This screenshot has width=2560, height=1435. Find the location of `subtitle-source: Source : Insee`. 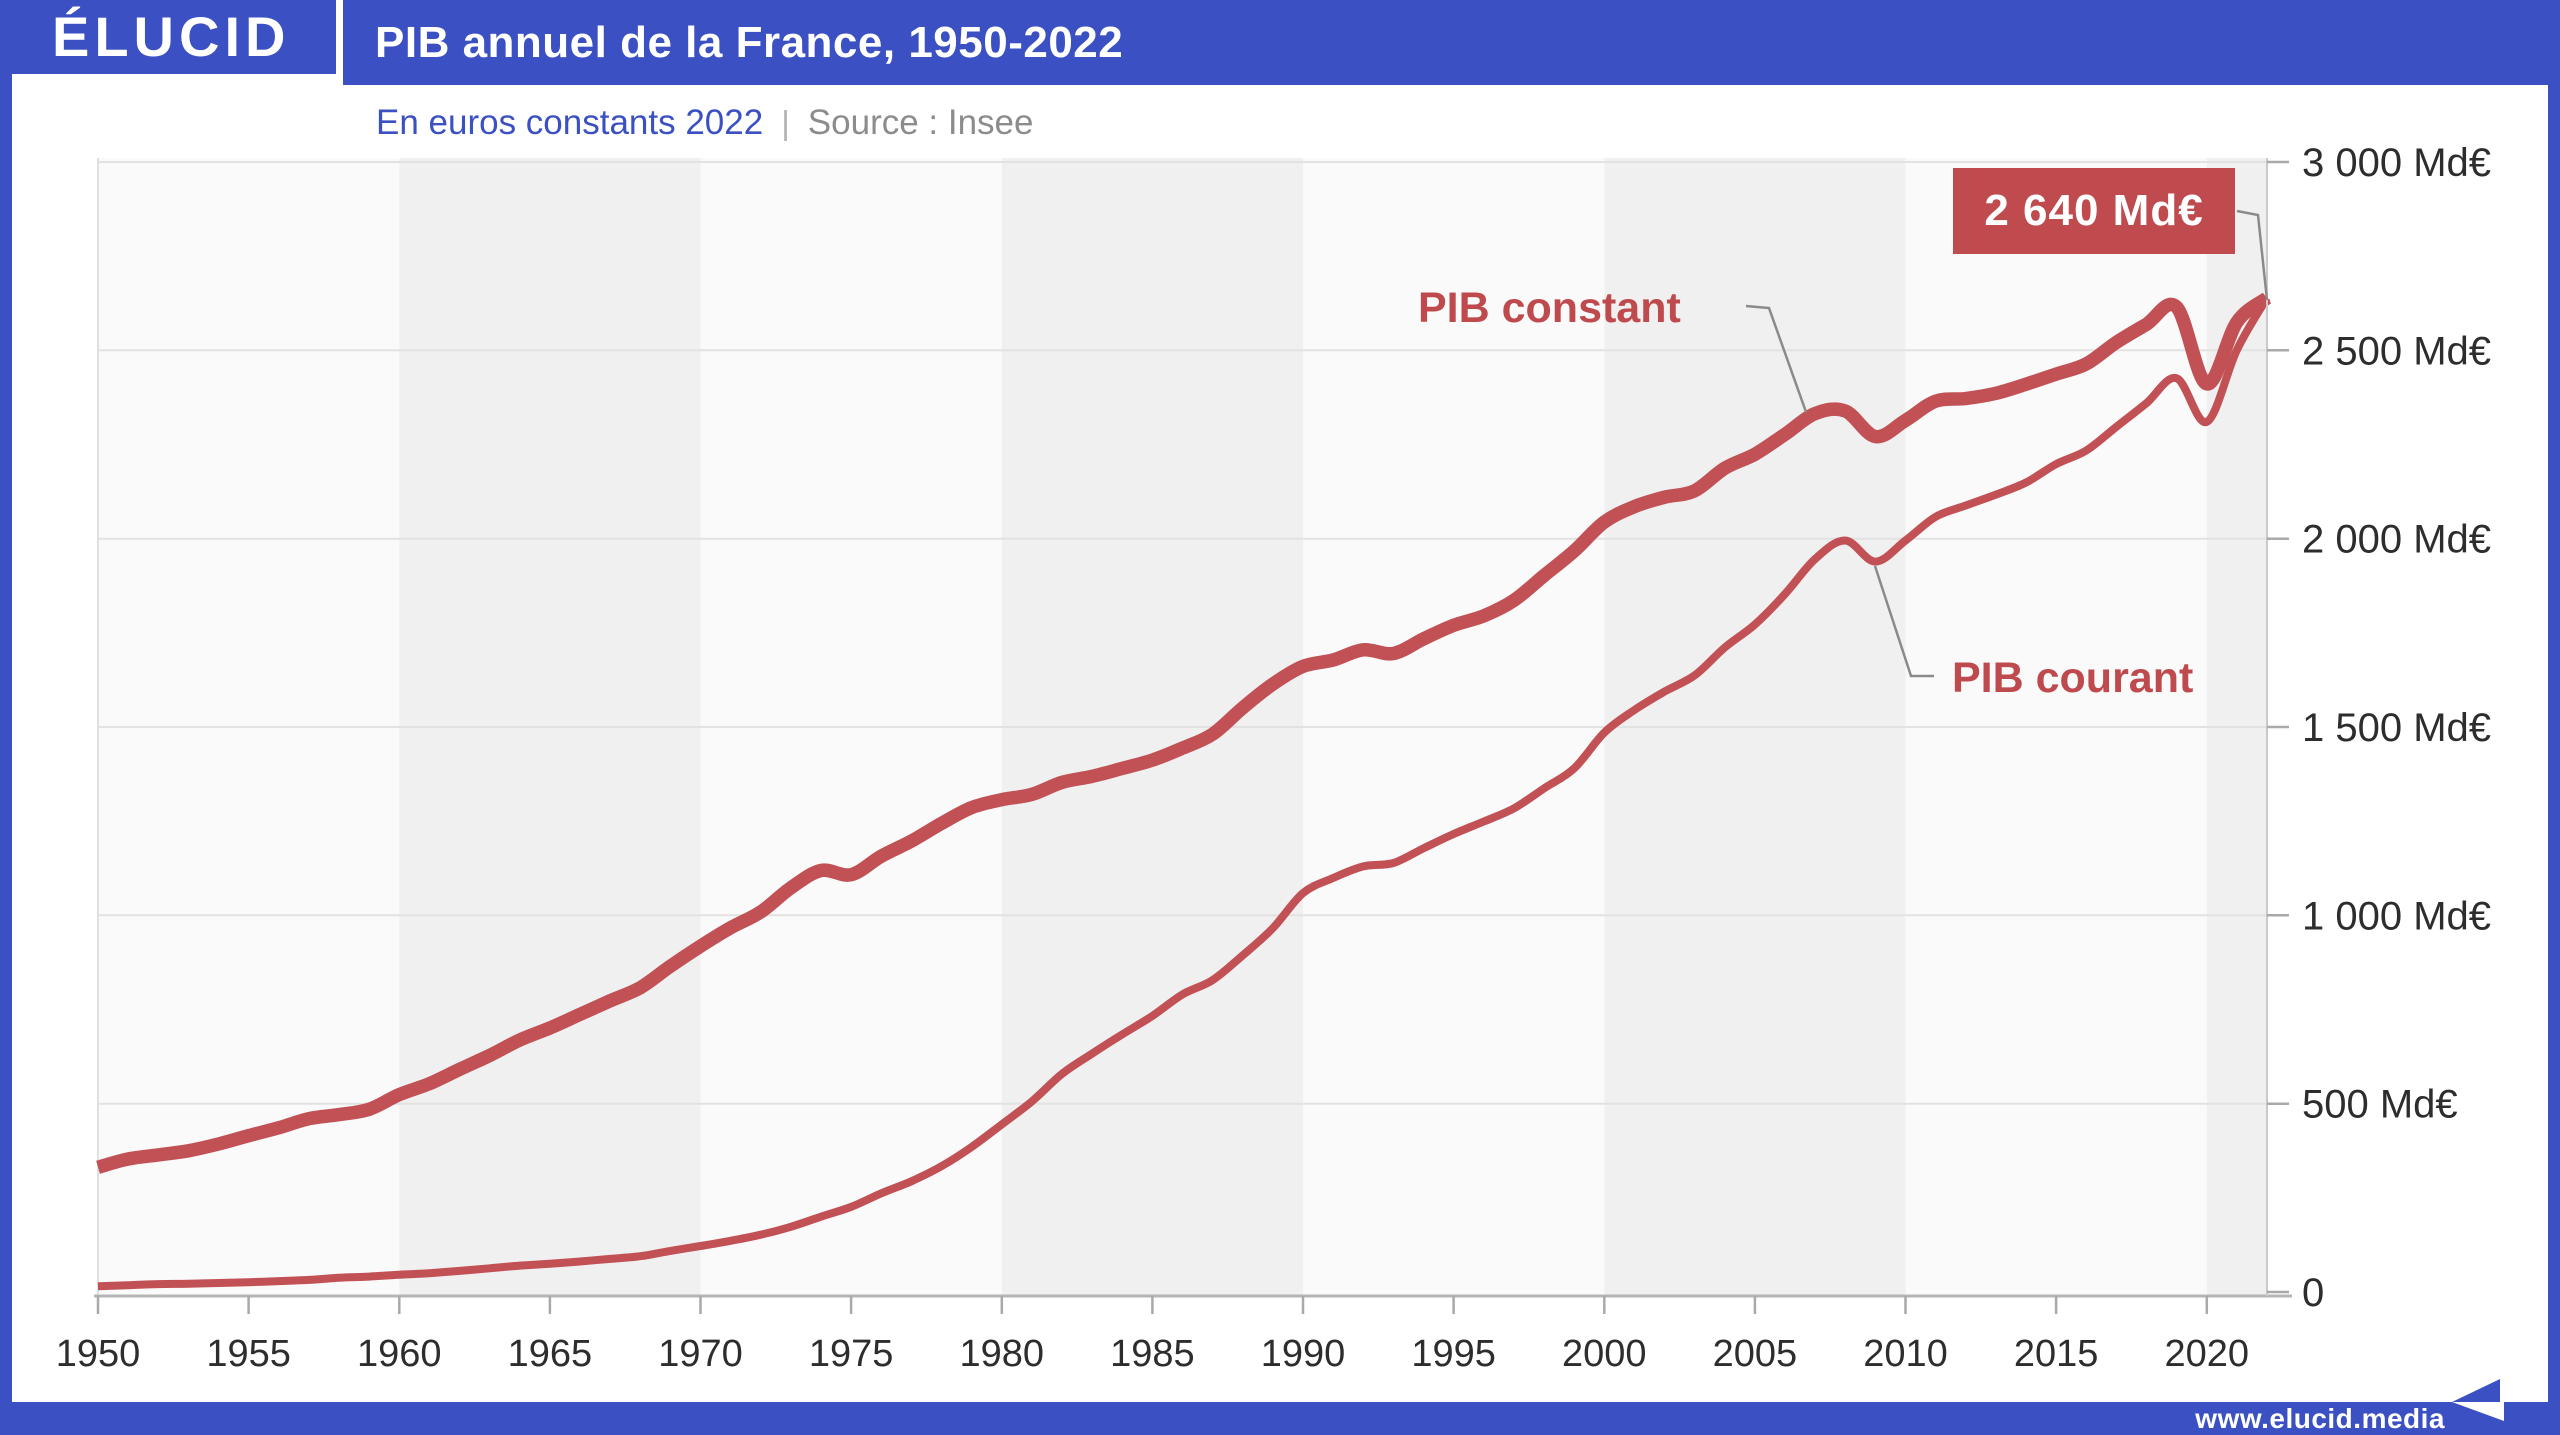

subtitle-source: Source : Insee is located at coordinates (920, 122).